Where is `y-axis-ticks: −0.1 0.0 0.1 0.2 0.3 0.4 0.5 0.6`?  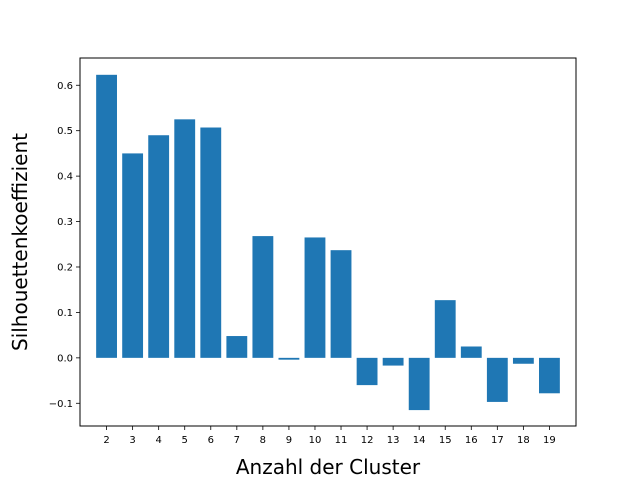
y-axis-ticks: −0.1 0.0 0.1 0.2 0.3 0.4 0.5 0.6 is located at coordinates (64, 245).